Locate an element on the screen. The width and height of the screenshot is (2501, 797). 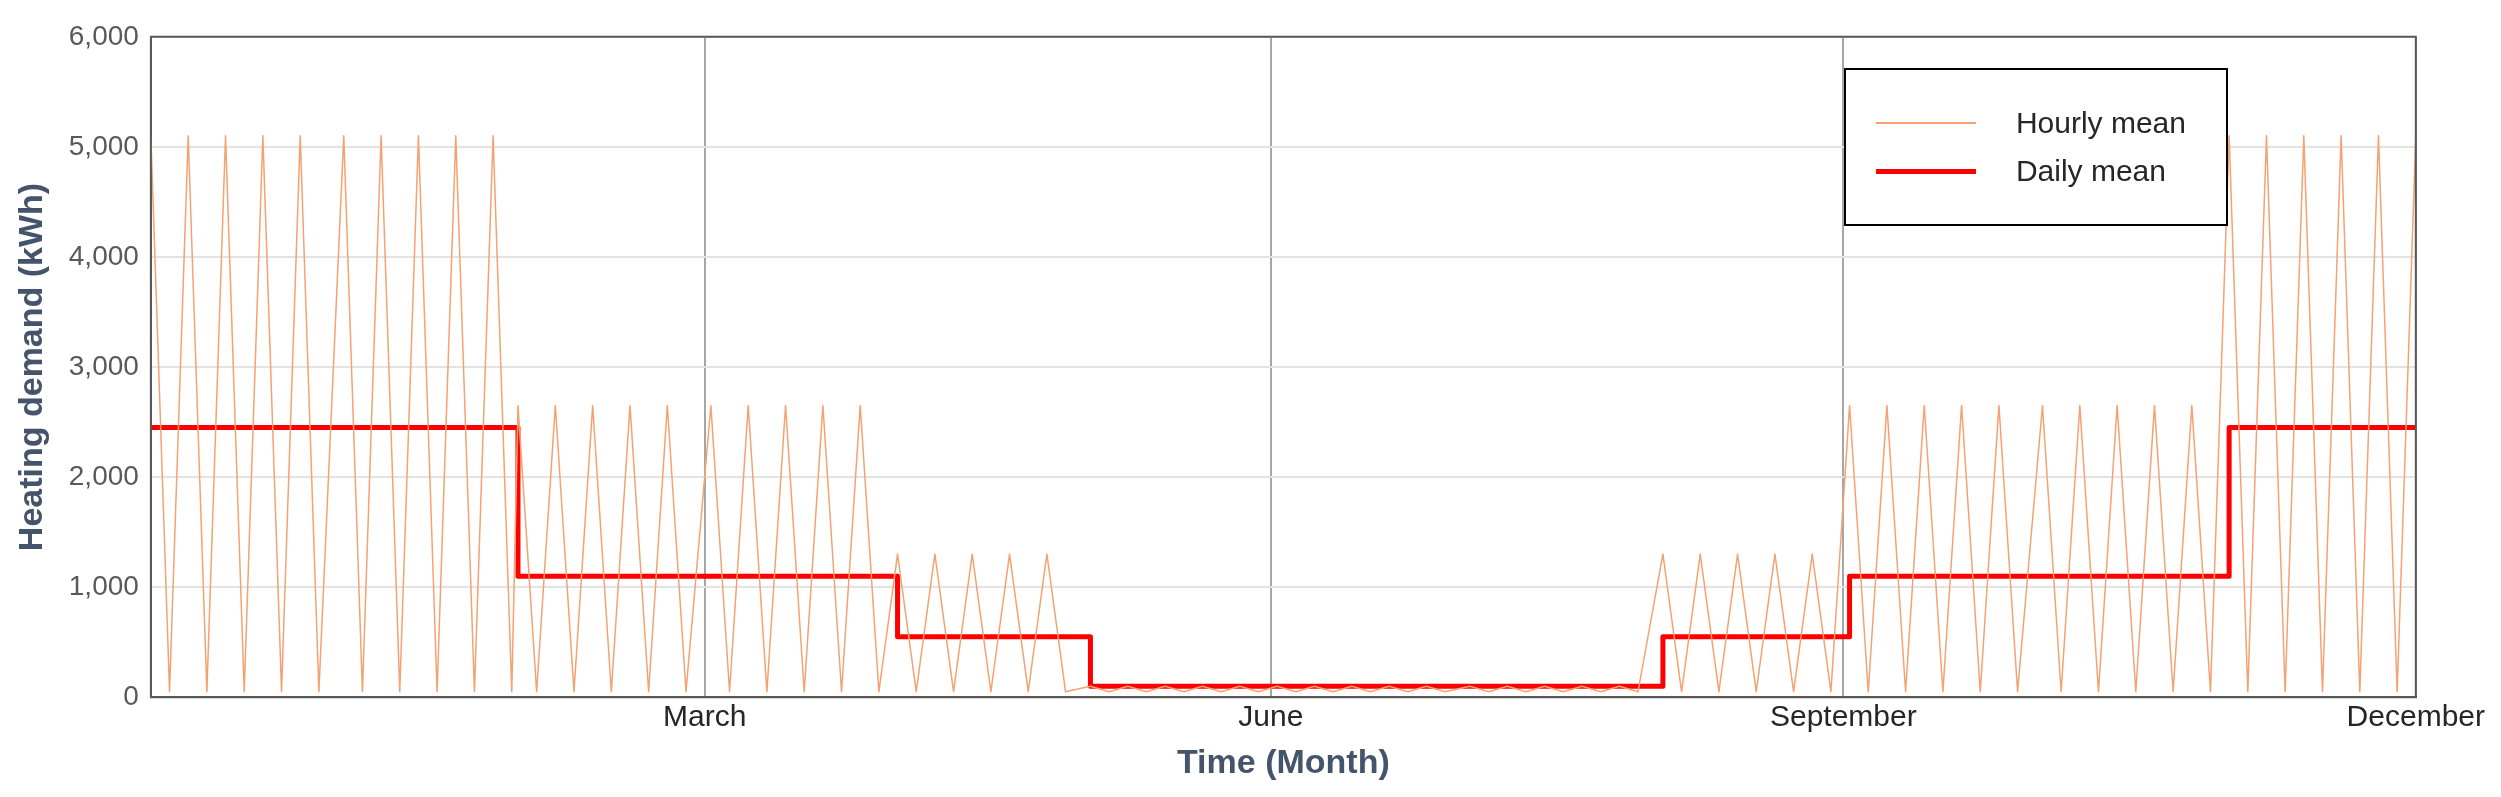
x-tick-label: December is located at coordinates (2416, 716).